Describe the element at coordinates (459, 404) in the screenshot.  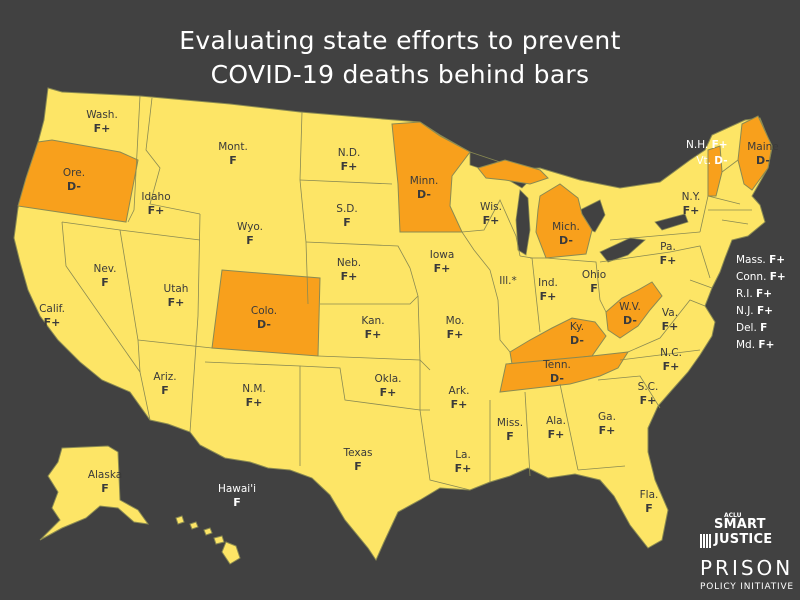
I see `state-grade-ark: F+` at that location.